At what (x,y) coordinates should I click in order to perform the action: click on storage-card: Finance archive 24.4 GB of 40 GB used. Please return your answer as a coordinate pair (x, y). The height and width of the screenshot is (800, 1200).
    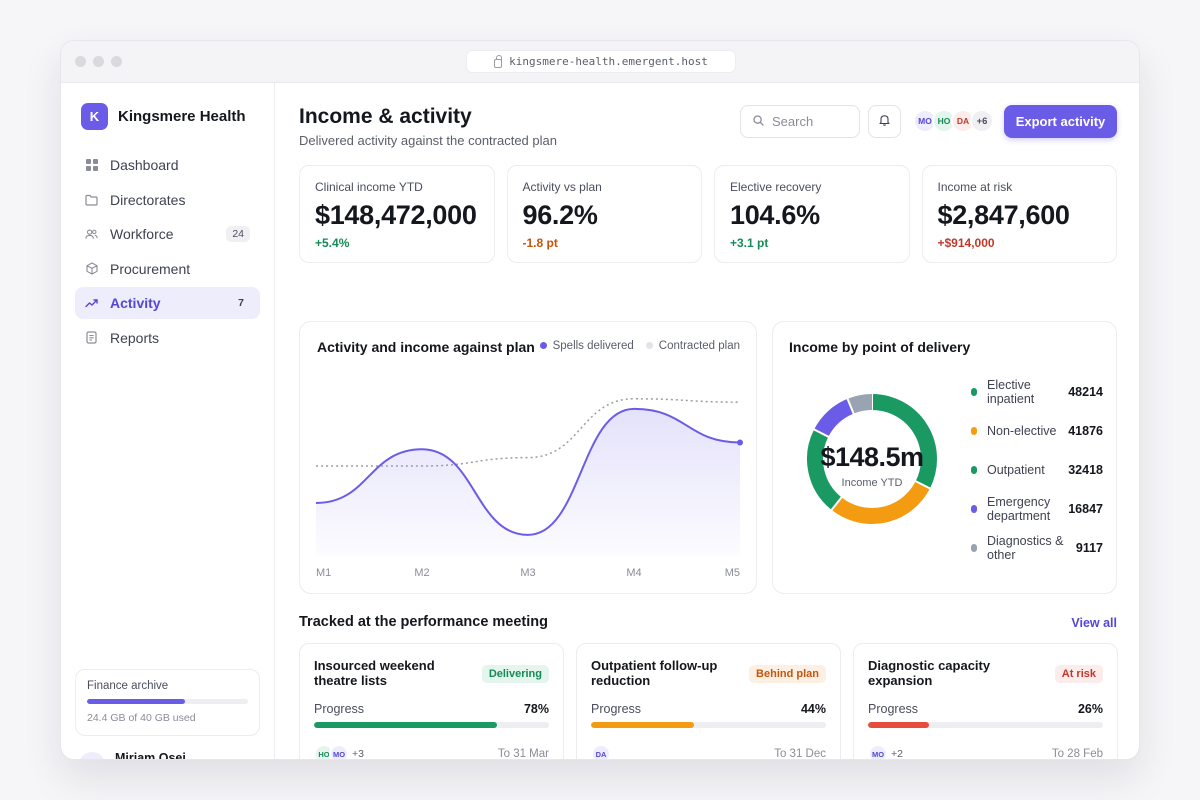
    Looking at the image, I should click on (167, 702).